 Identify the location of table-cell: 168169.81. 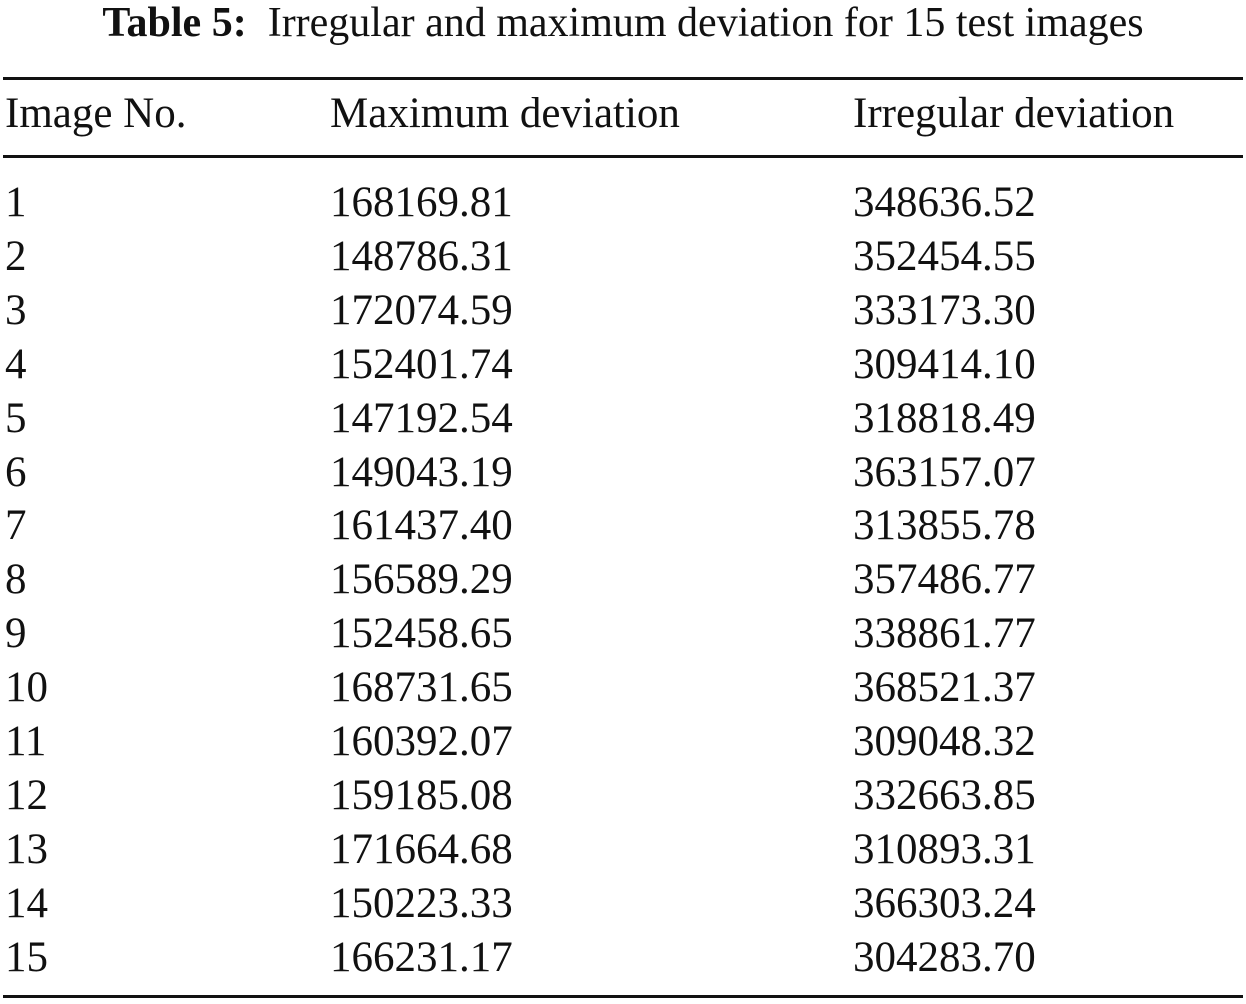
(421, 202).